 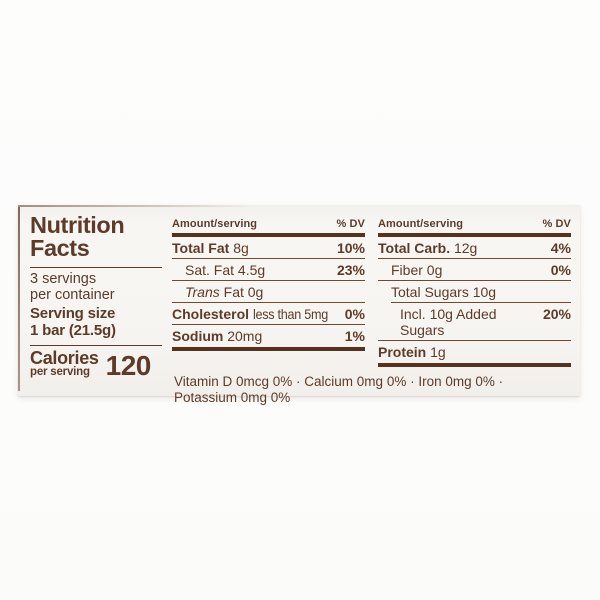 I want to click on nutrient-row-added-sugars: Incl. 10g Added Sugars 20%, so click(x=474, y=322).